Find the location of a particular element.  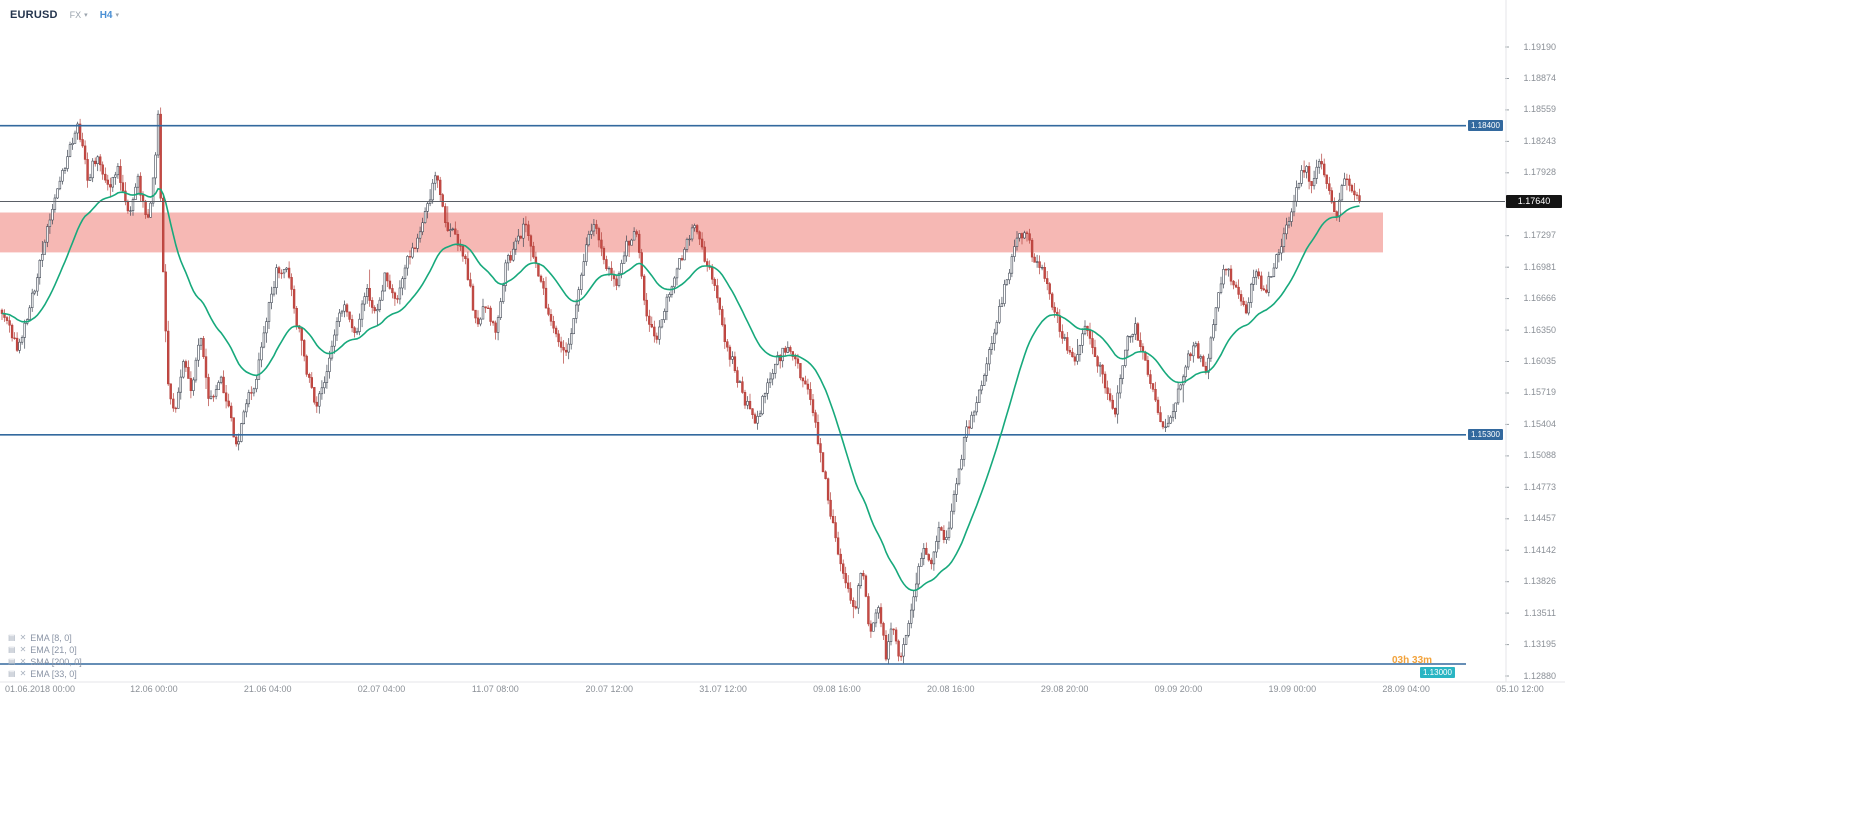

indicator-label: EMA [21, 0] is located at coordinates (53, 650).